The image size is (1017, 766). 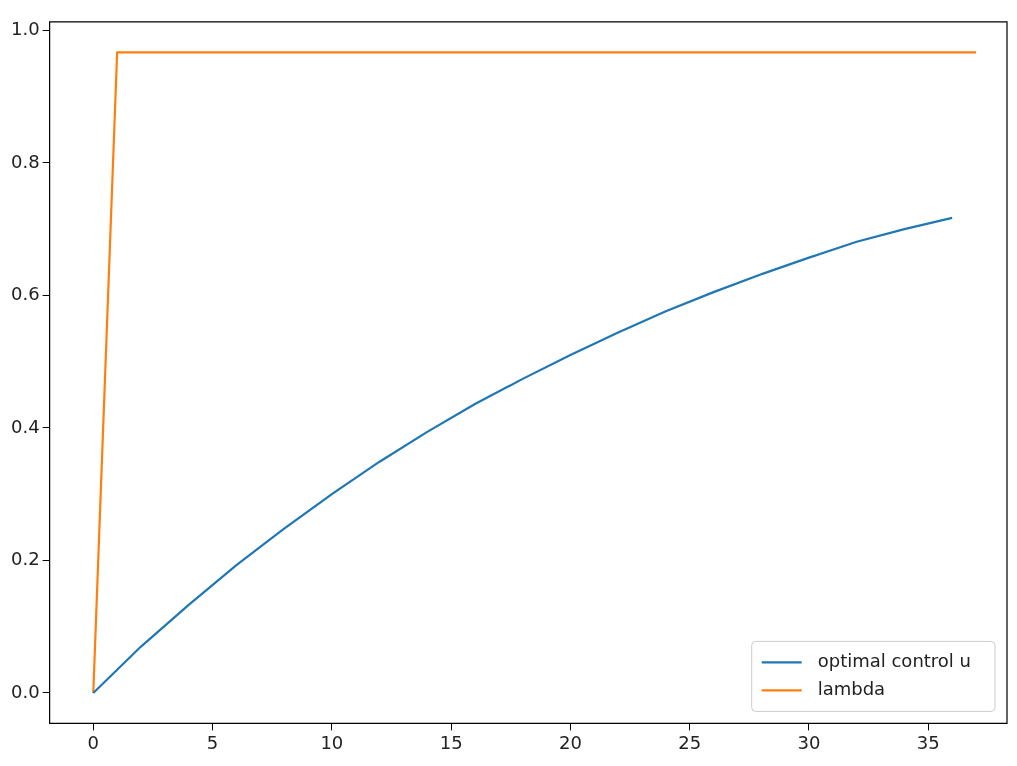 I want to click on y-tick-label: 0.0, so click(x=25, y=691).